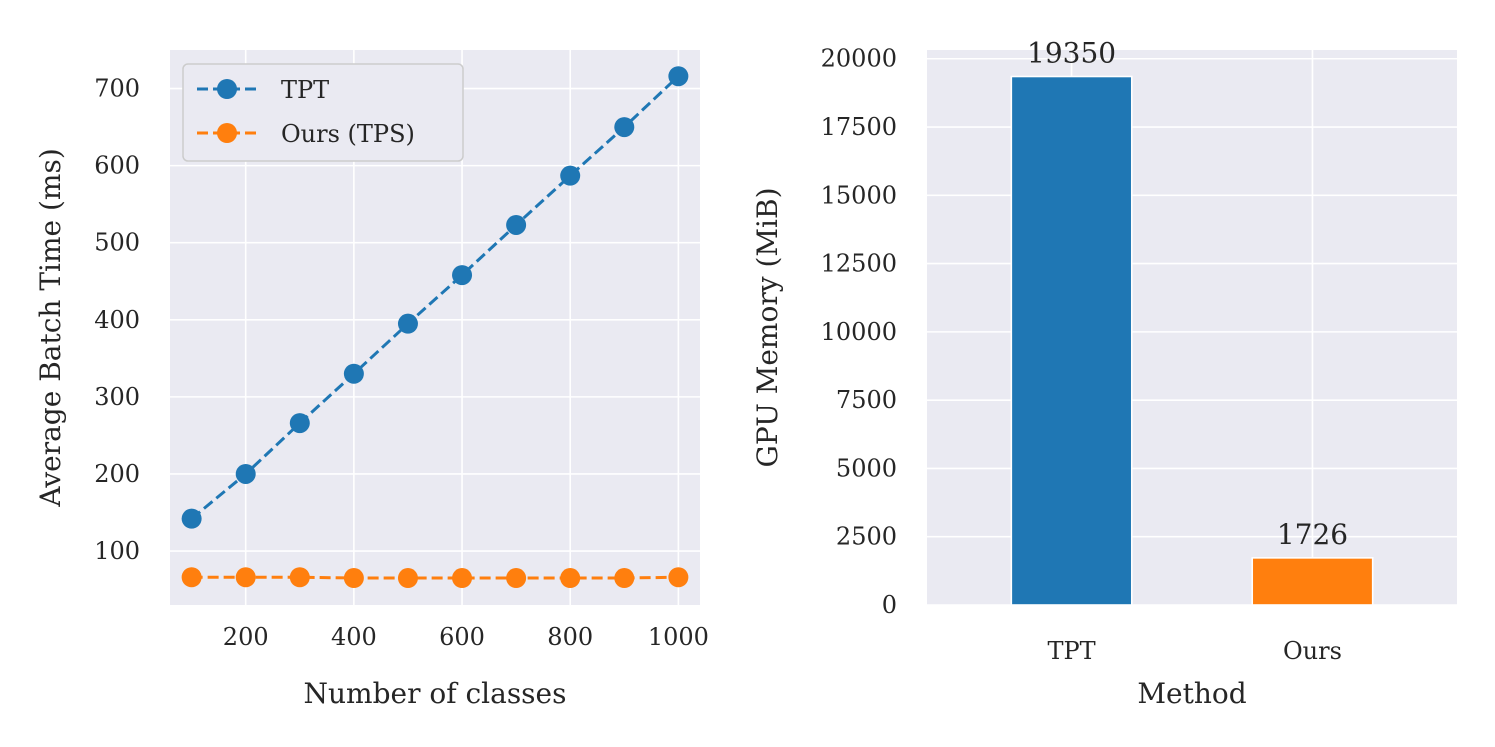 The width and height of the screenshot is (1495, 747). I want to click on legend-label: Ours (TPS), so click(348, 134).